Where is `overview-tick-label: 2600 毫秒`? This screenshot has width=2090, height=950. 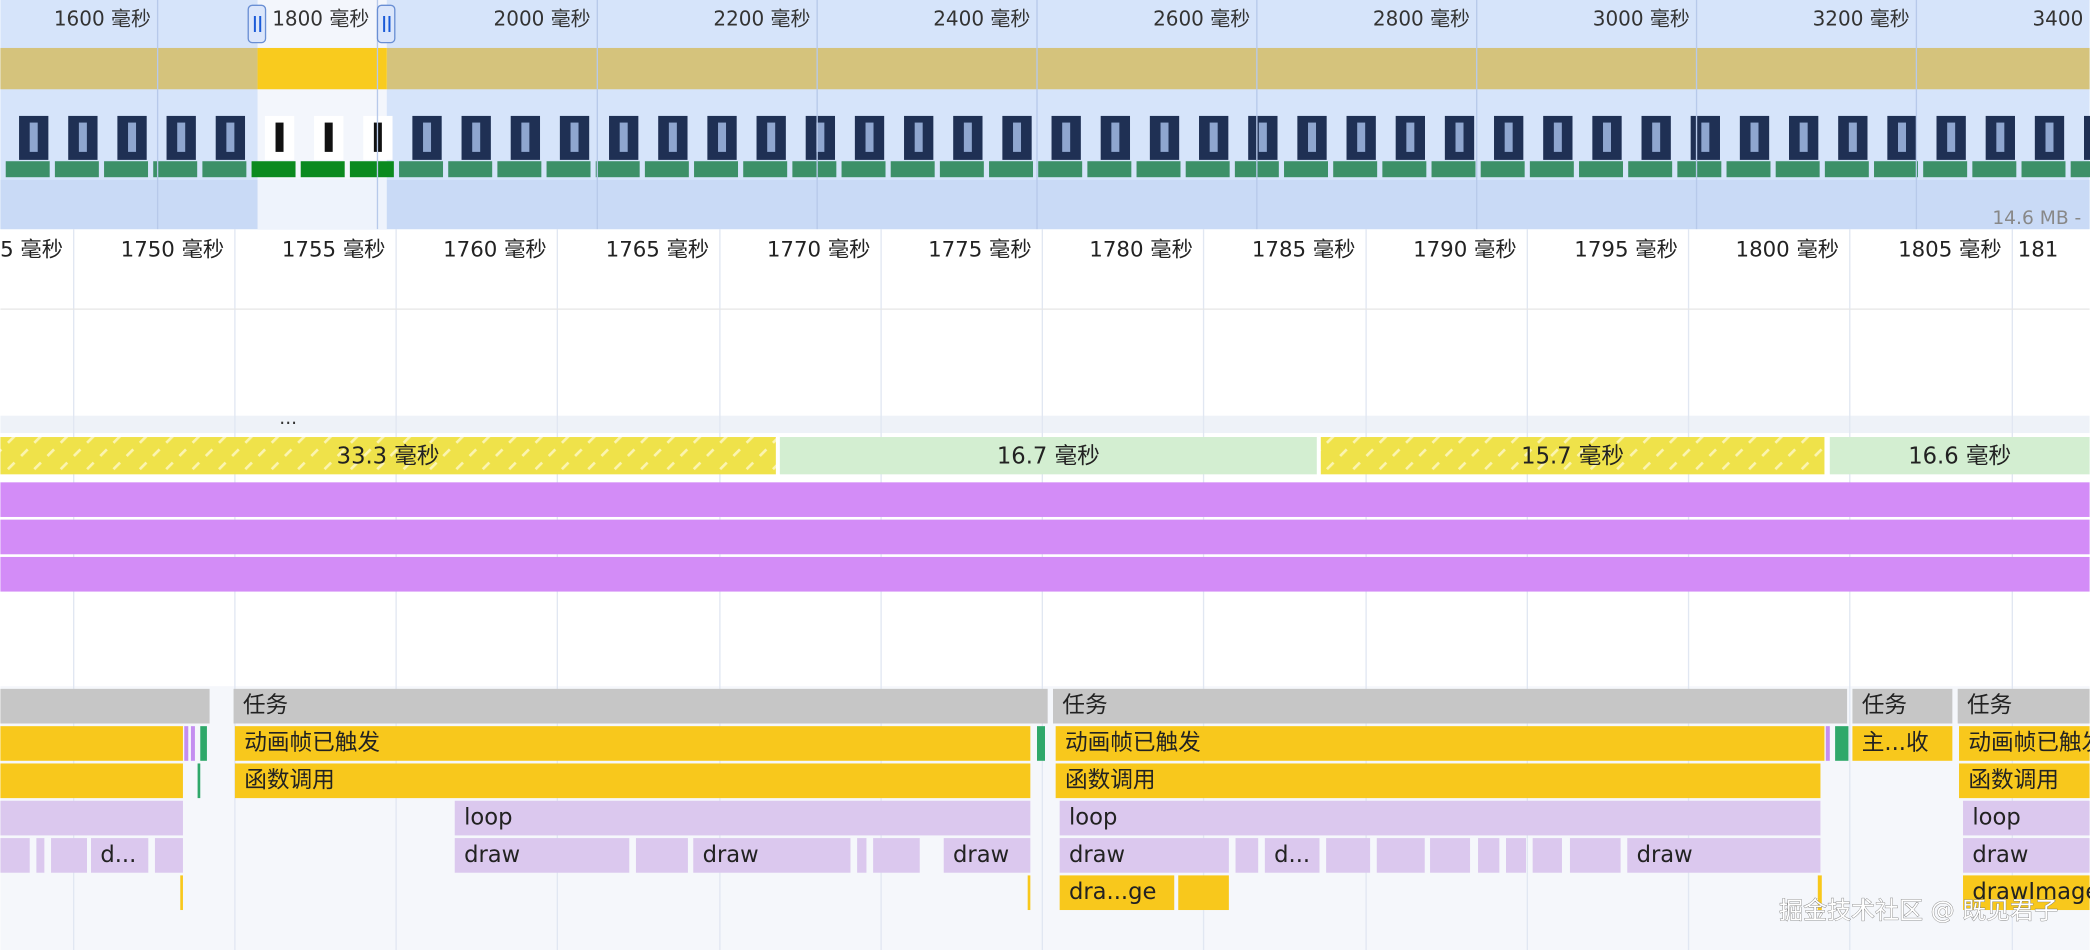 overview-tick-label: 2600 毫秒 is located at coordinates (1201, 18).